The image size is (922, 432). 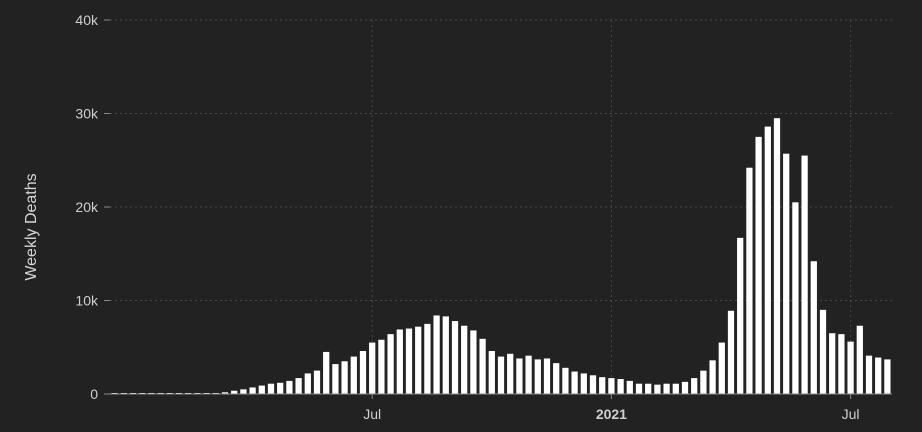 I want to click on y-tick-label: 0, so click(x=94, y=394).